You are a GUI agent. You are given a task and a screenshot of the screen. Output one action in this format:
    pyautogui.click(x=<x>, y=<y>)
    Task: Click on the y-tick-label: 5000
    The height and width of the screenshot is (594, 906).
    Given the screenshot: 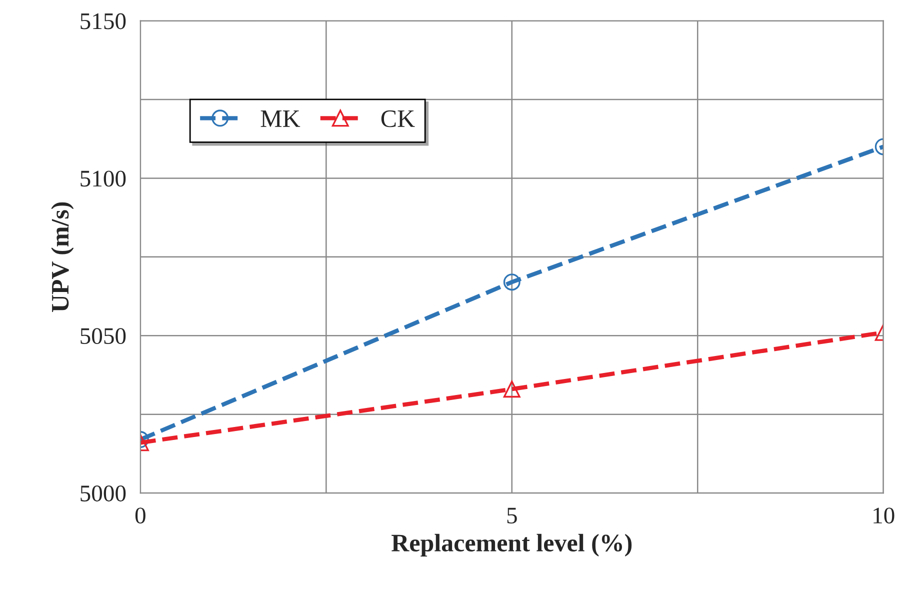 What is the action you would take?
    pyautogui.click(x=103, y=494)
    